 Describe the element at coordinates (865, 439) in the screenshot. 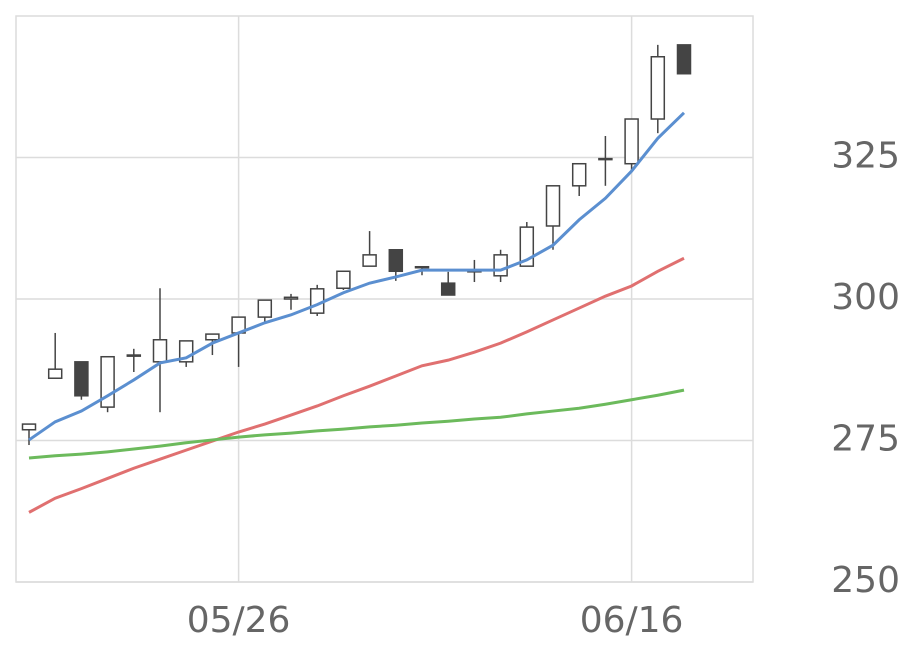

I see `y-tick-label: 275` at that location.